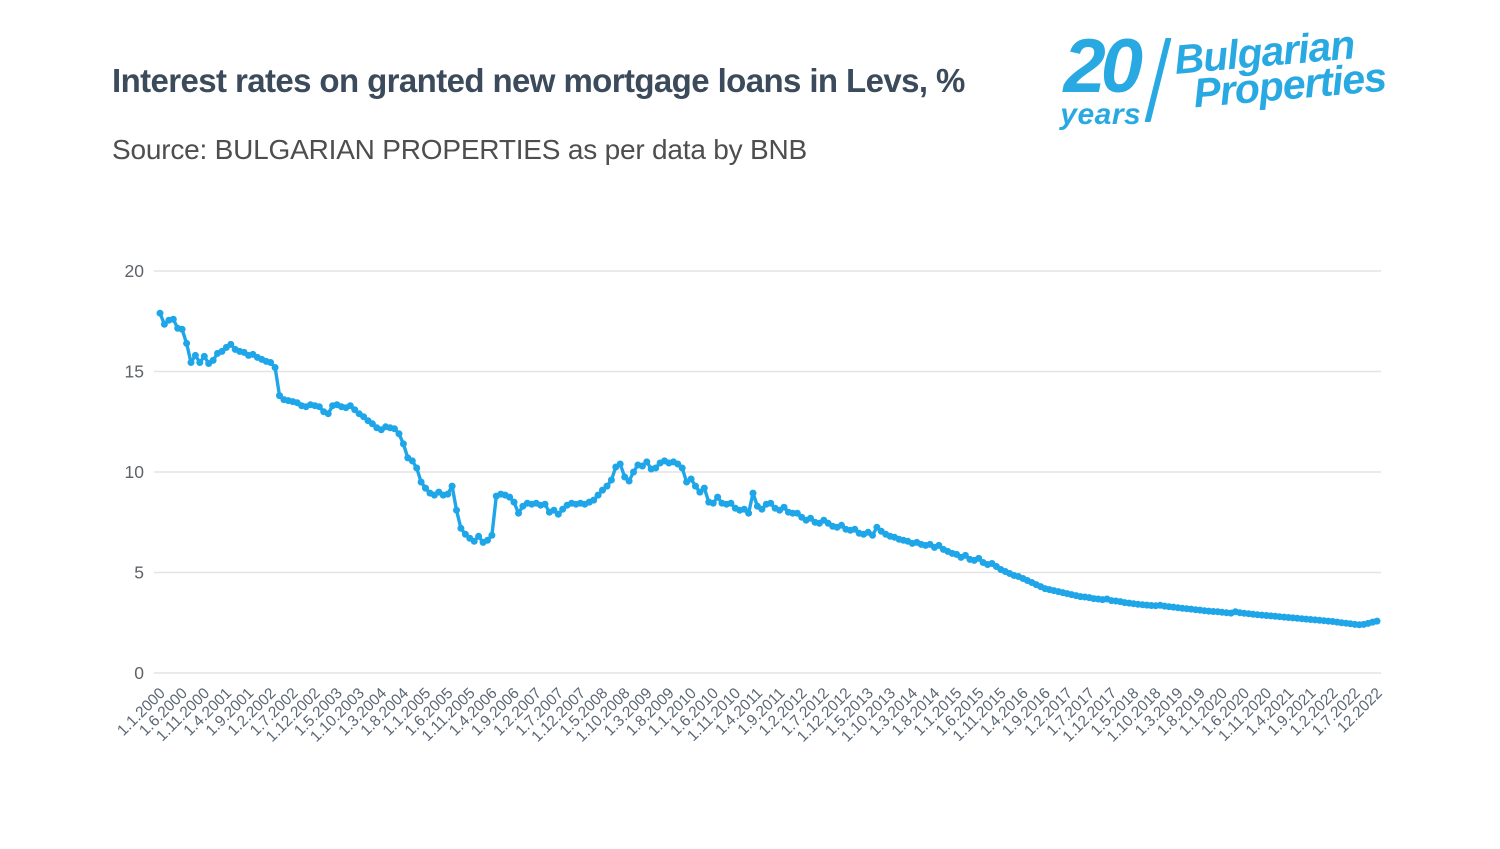  I want to click on y-axis-tick-label: 5, so click(139, 573).